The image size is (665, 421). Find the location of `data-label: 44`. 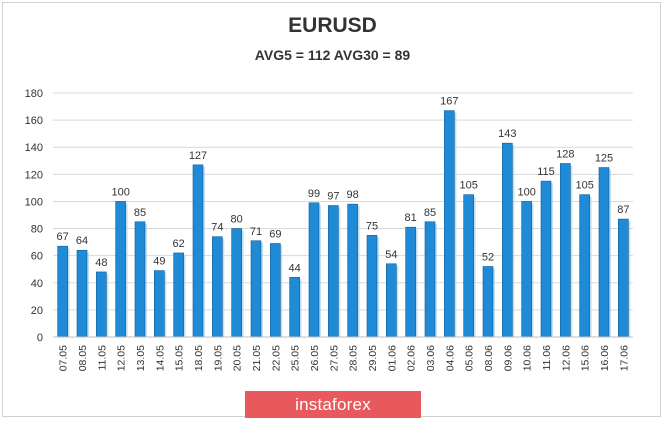

data-label: 44 is located at coordinates (295, 268).